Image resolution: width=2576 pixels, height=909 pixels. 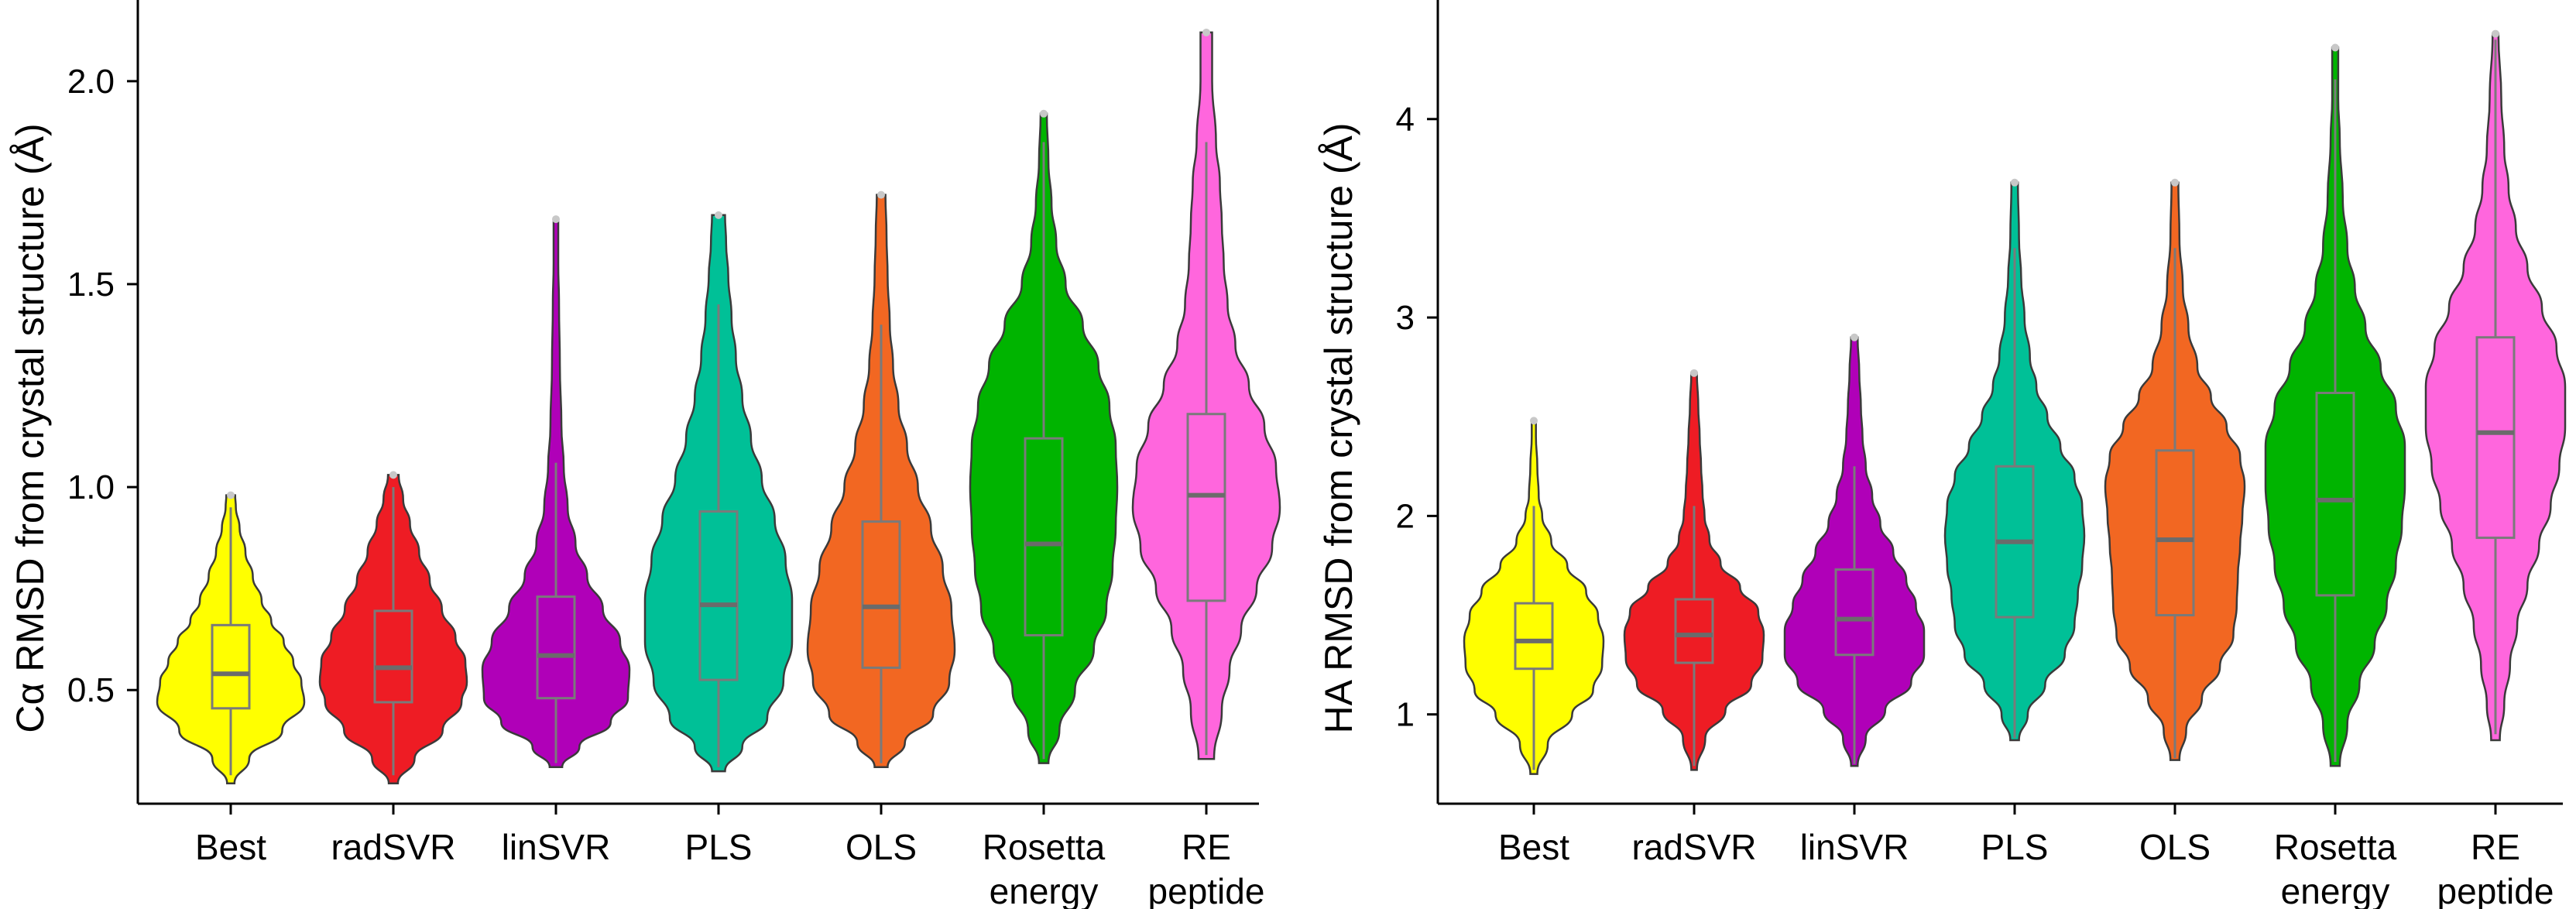 What do you see at coordinates (30, 427) in the screenshot?
I see `y-axis-label: Cα RMSD from crystal structure (Å)` at bounding box center [30, 427].